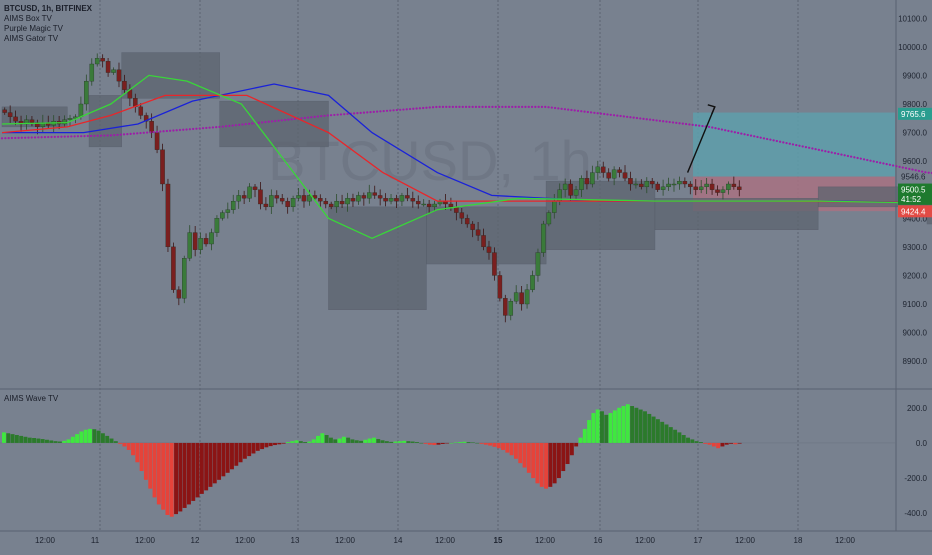 Image resolution: width=932 pixels, height=555 pixels. I want to click on purple-line, so click(466, 140).